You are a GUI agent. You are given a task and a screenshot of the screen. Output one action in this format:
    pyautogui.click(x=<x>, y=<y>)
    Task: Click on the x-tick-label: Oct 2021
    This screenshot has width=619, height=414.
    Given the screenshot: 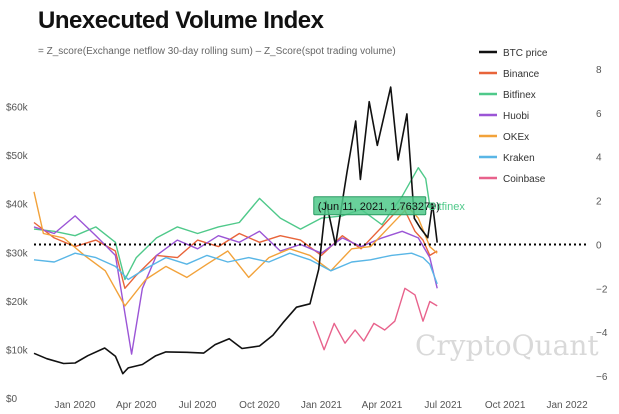 What is the action you would take?
    pyautogui.click(x=505, y=405)
    